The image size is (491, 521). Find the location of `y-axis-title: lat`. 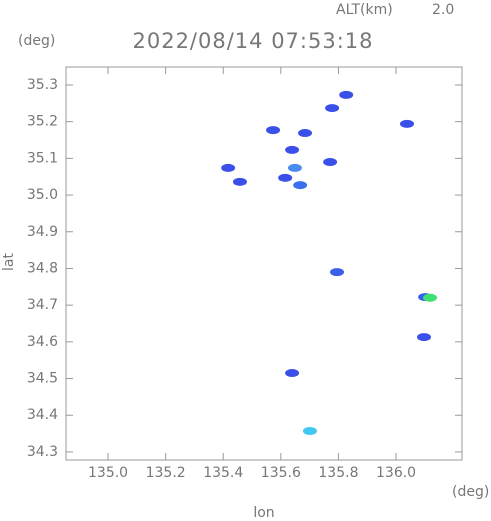

y-axis-title: lat is located at coordinates (9, 262).